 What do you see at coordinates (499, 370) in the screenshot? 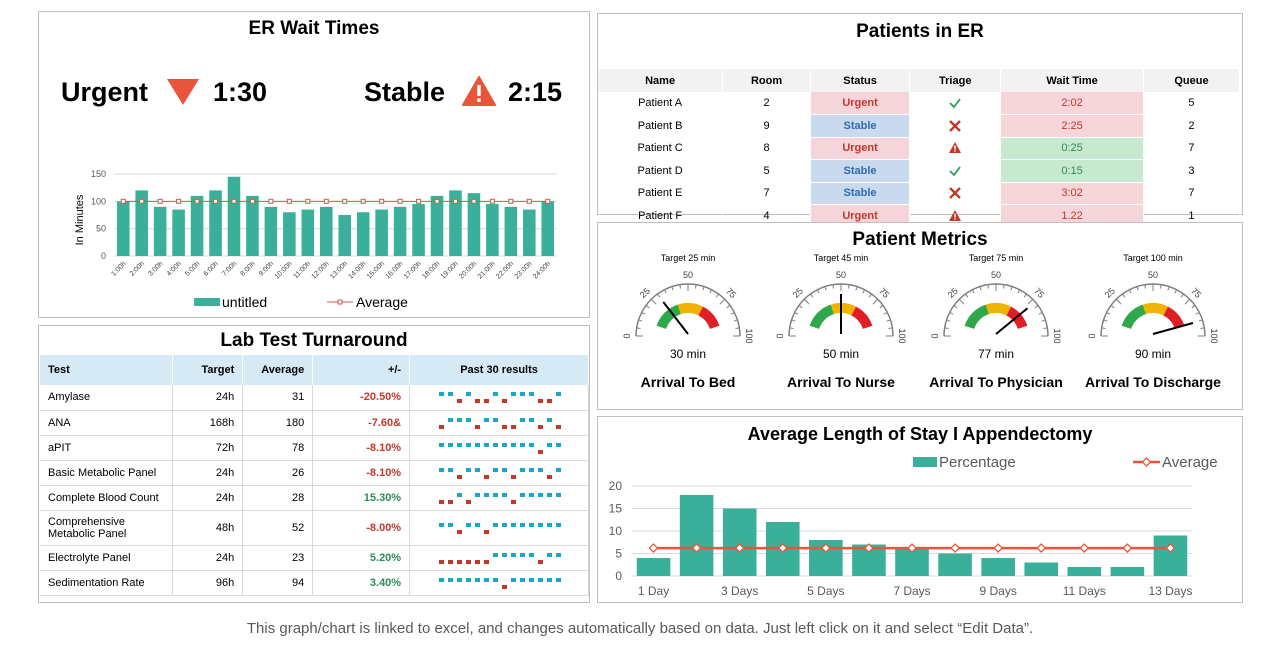
I see `lab-col-header: Past 30 results` at bounding box center [499, 370].